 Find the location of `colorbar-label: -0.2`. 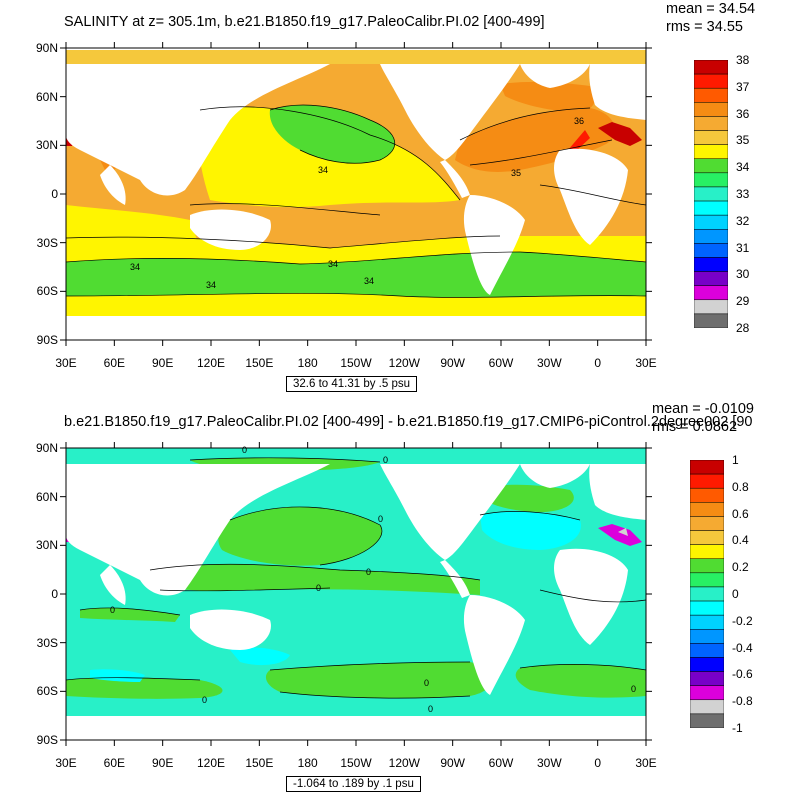

colorbar-label: -0.2 is located at coordinates (742, 620).